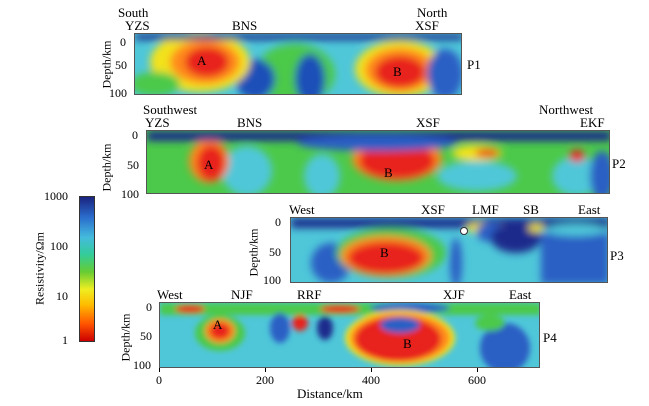 This screenshot has width=649, height=406. I want to click on p4-left-region-label: West, so click(170, 294).